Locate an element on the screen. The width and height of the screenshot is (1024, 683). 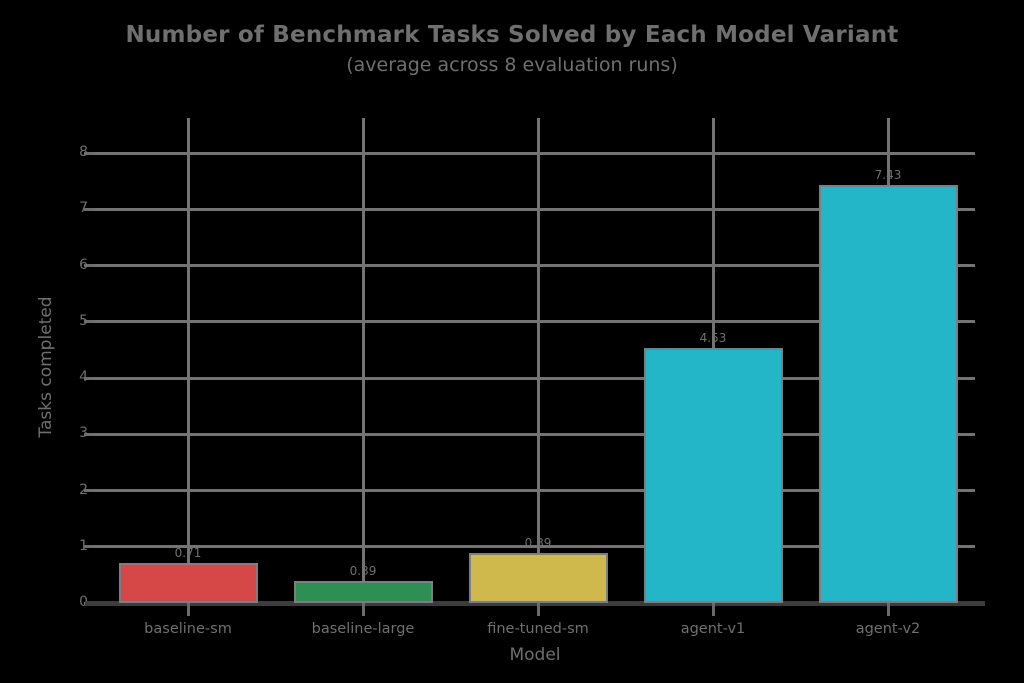
y-tick-label: 8 is located at coordinates (83, 152).